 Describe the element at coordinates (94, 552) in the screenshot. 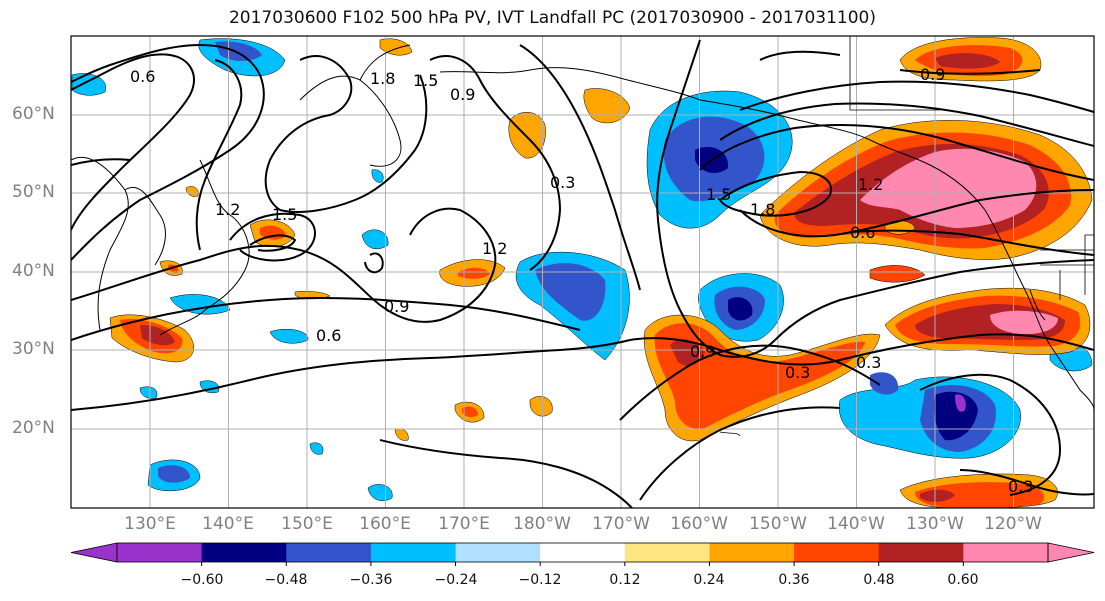

I see `colorbar-extend-min` at that location.